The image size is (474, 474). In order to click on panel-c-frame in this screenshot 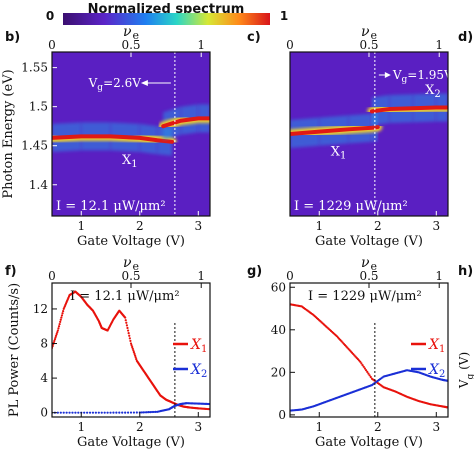, I will do `click(369, 134)`.